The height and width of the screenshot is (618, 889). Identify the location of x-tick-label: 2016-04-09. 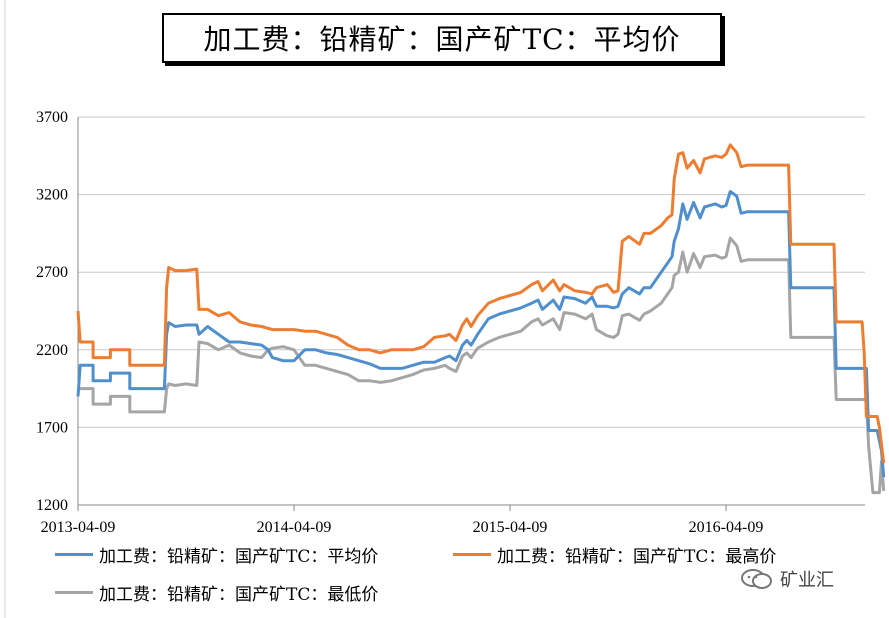
(726, 527).